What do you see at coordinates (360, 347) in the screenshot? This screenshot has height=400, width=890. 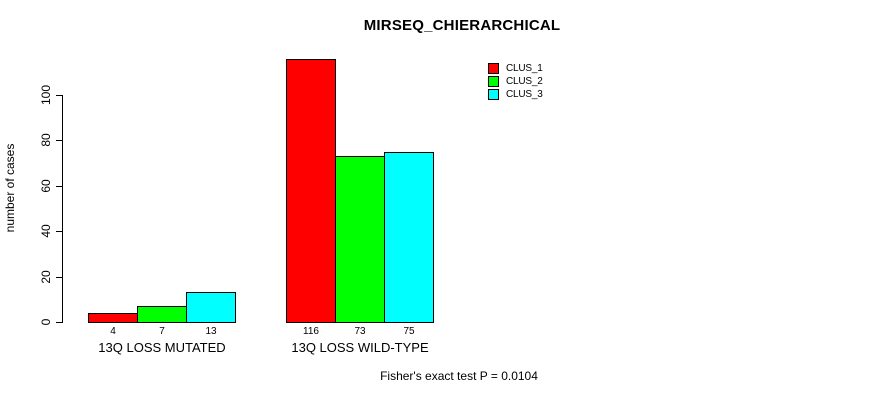 I see `category-label-1: 13Q LOSS WILD-TYPE` at bounding box center [360, 347].